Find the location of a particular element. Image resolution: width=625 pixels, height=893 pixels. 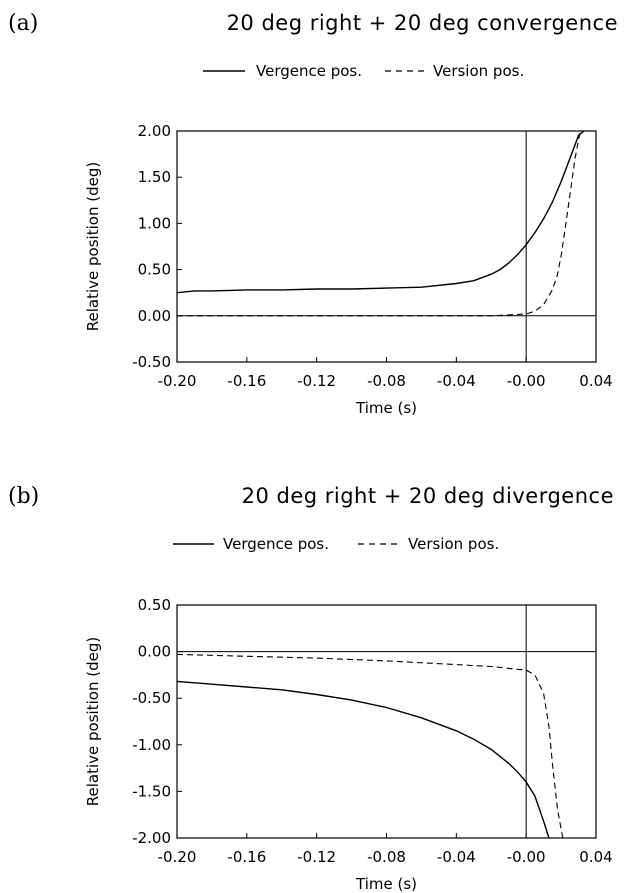

y-tick-label: -1.50 is located at coordinates (151, 791).